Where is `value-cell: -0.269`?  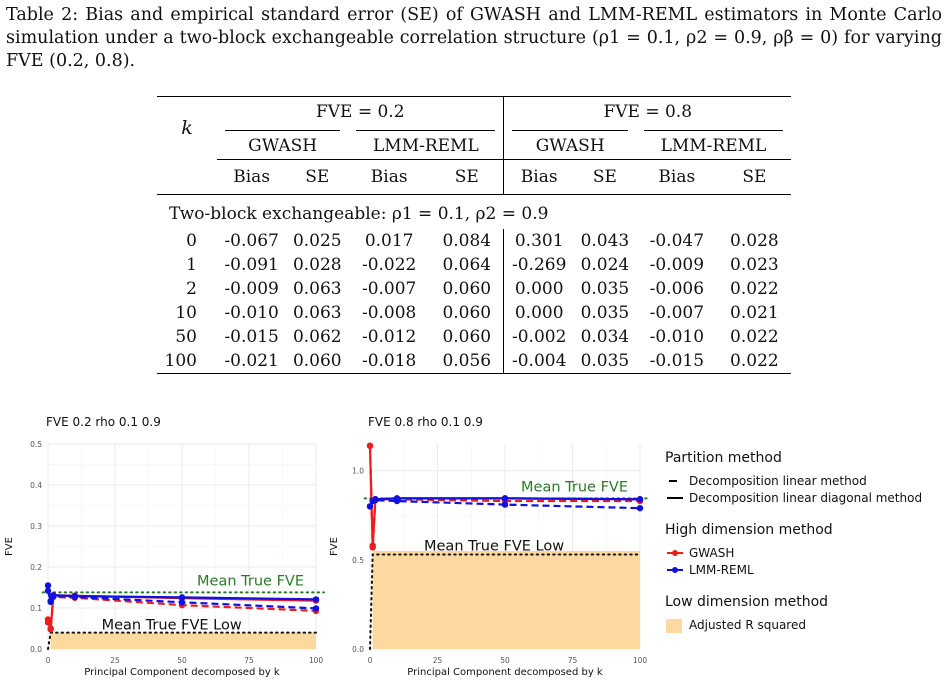 value-cell: -0.269 is located at coordinates (538, 264).